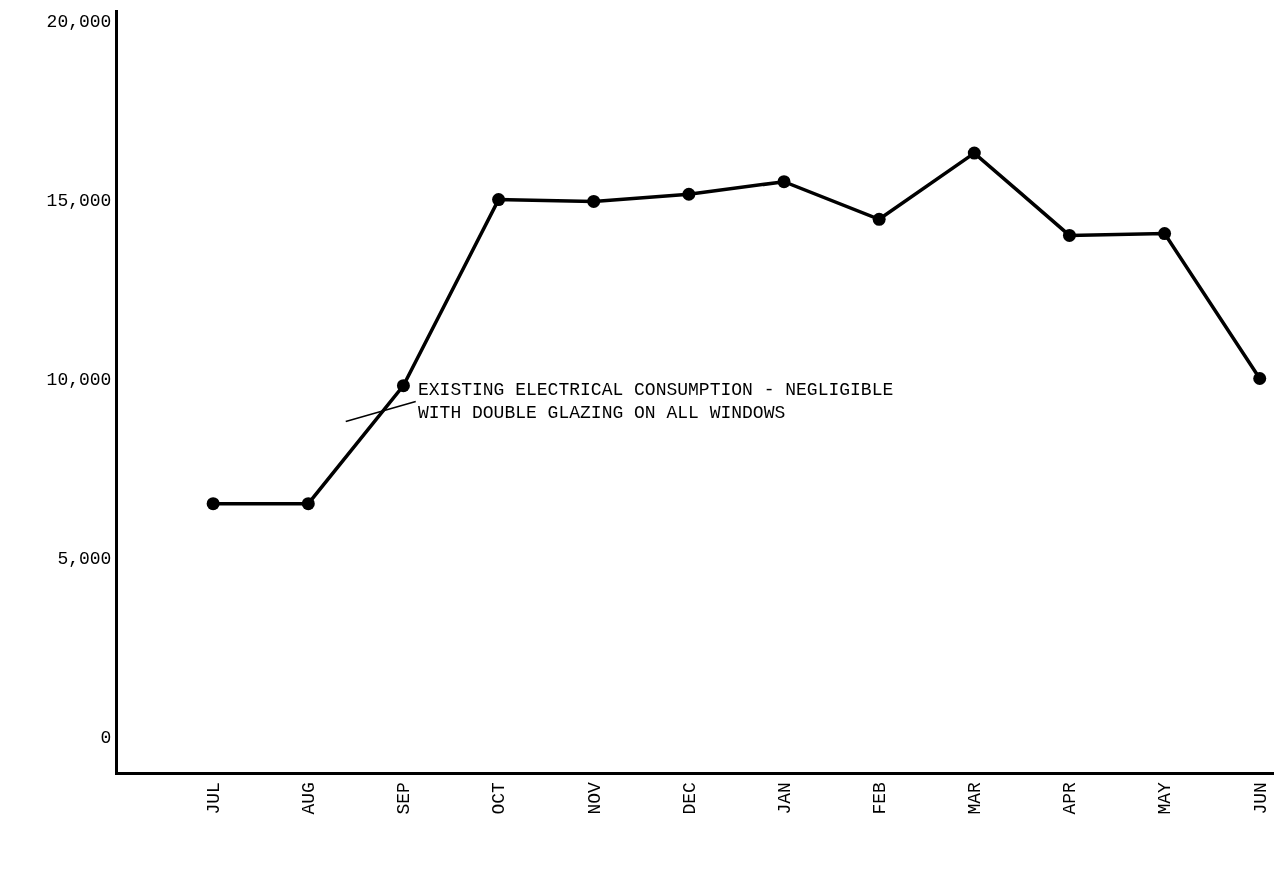 The height and width of the screenshot is (877, 1286). Describe the element at coordinates (1165, 798) in the screenshot. I see `x-tick-label: MAY` at that location.